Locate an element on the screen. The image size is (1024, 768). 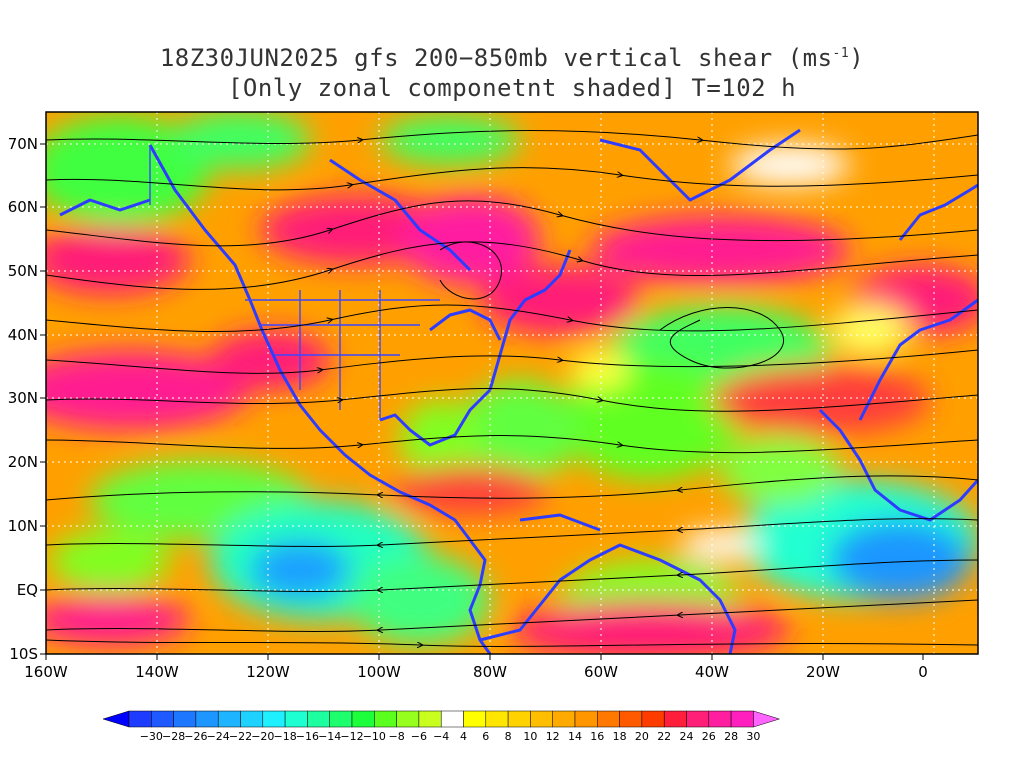
lon-label: 40W is located at coordinates (712, 672).